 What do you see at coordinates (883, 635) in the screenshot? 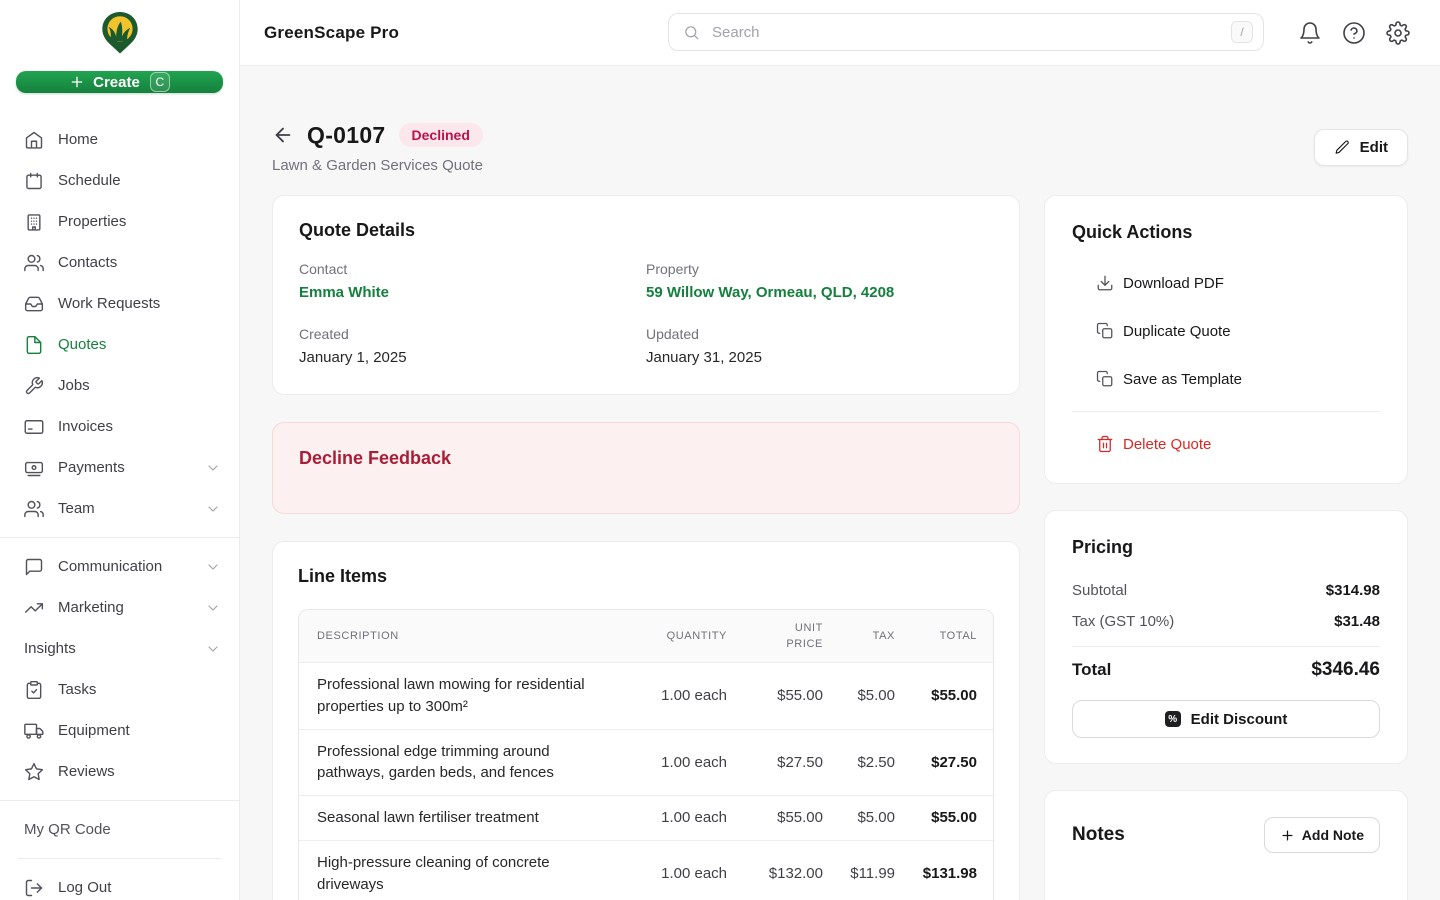
I see `column-header-tax: Tax` at bounding box center [883, 635].